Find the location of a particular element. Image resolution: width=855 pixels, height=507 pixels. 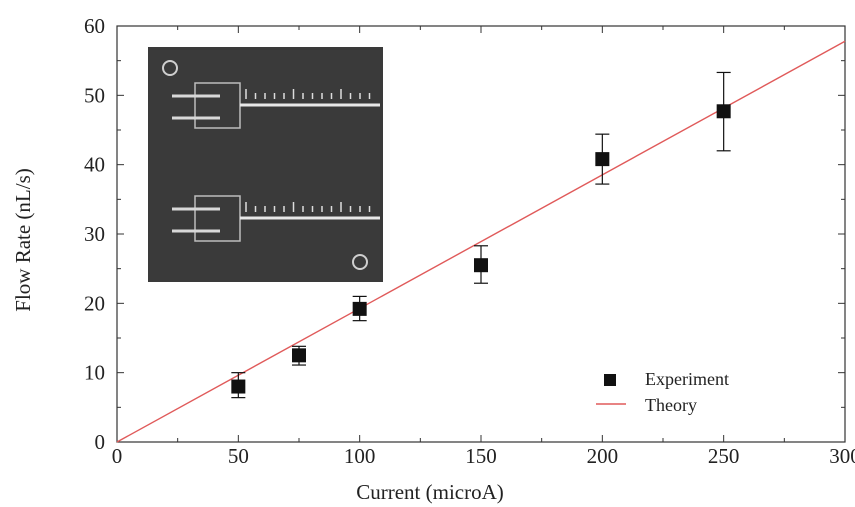

y-tick-label: 10 is located at coordinates (94, 373).